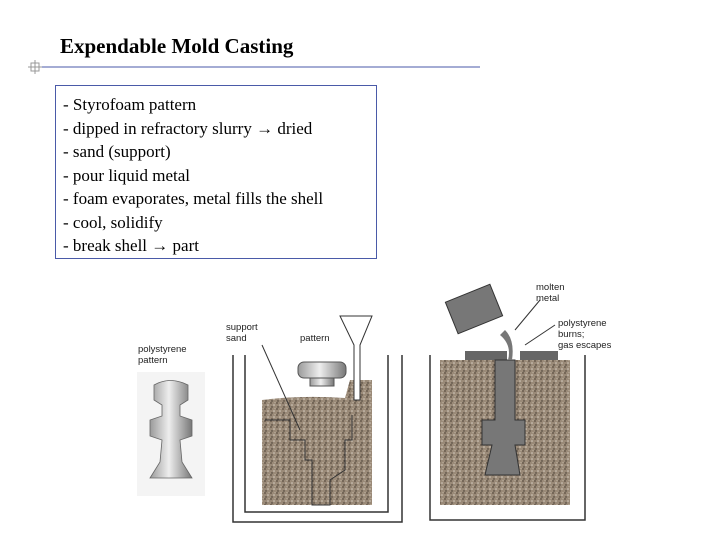 This screenshot has height=540, width=720. I want to click on bullet: - foam evaporates, metal fills the shell, so click(193, 198).